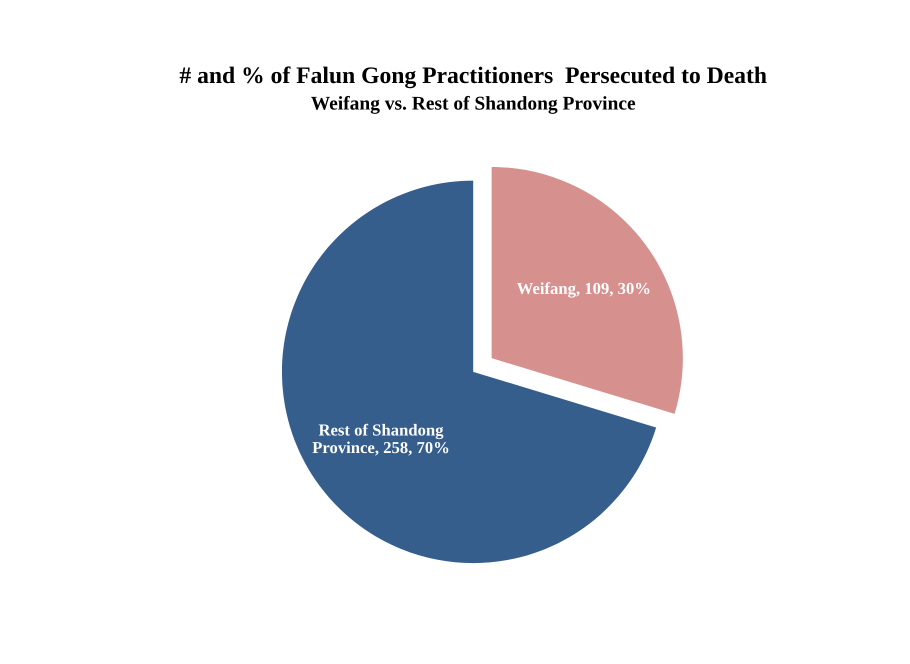 This screenshot has height=664, width=910. Describe the element at coordinates (473, 77) in the screenshot. I see `chart-title: # and % of Falun Gong Practitioners Persecuted to Death` at that location.